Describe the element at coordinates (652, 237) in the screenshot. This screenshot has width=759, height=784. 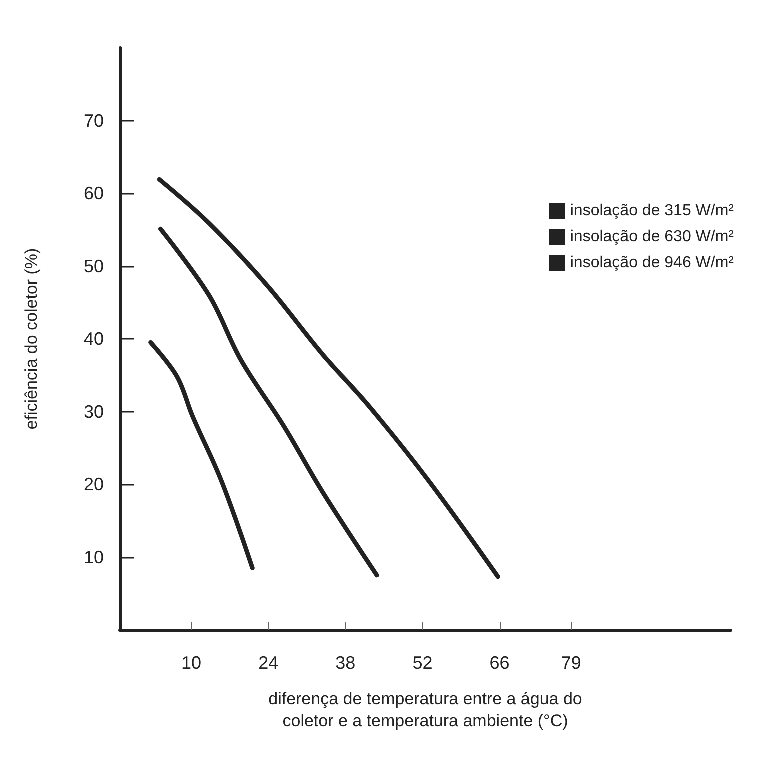
I see `legend-label: insolação de 630 W/m²` at that location.